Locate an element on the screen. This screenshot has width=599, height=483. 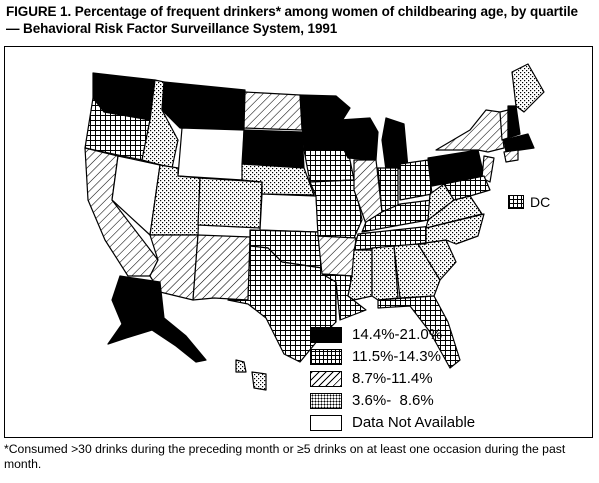
legend-item-5: Data Not Available is located at coordinates (440, 422).